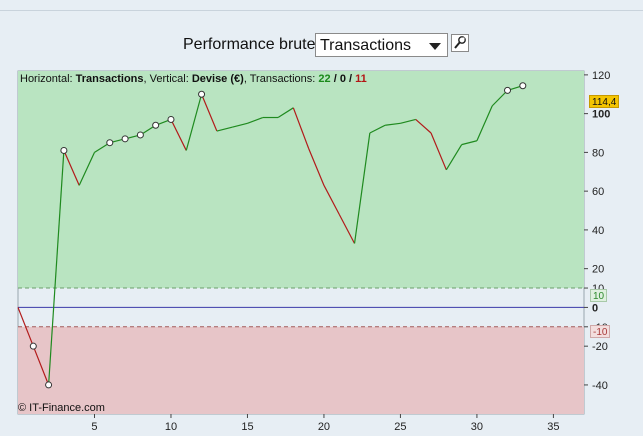 Image resolution: width=643 pixels, height=436 pixels. What do you see at coordinates (109, 79) in the screenshot?
I see `horizontal-value: Transactions` at bounding box center [109, 79].